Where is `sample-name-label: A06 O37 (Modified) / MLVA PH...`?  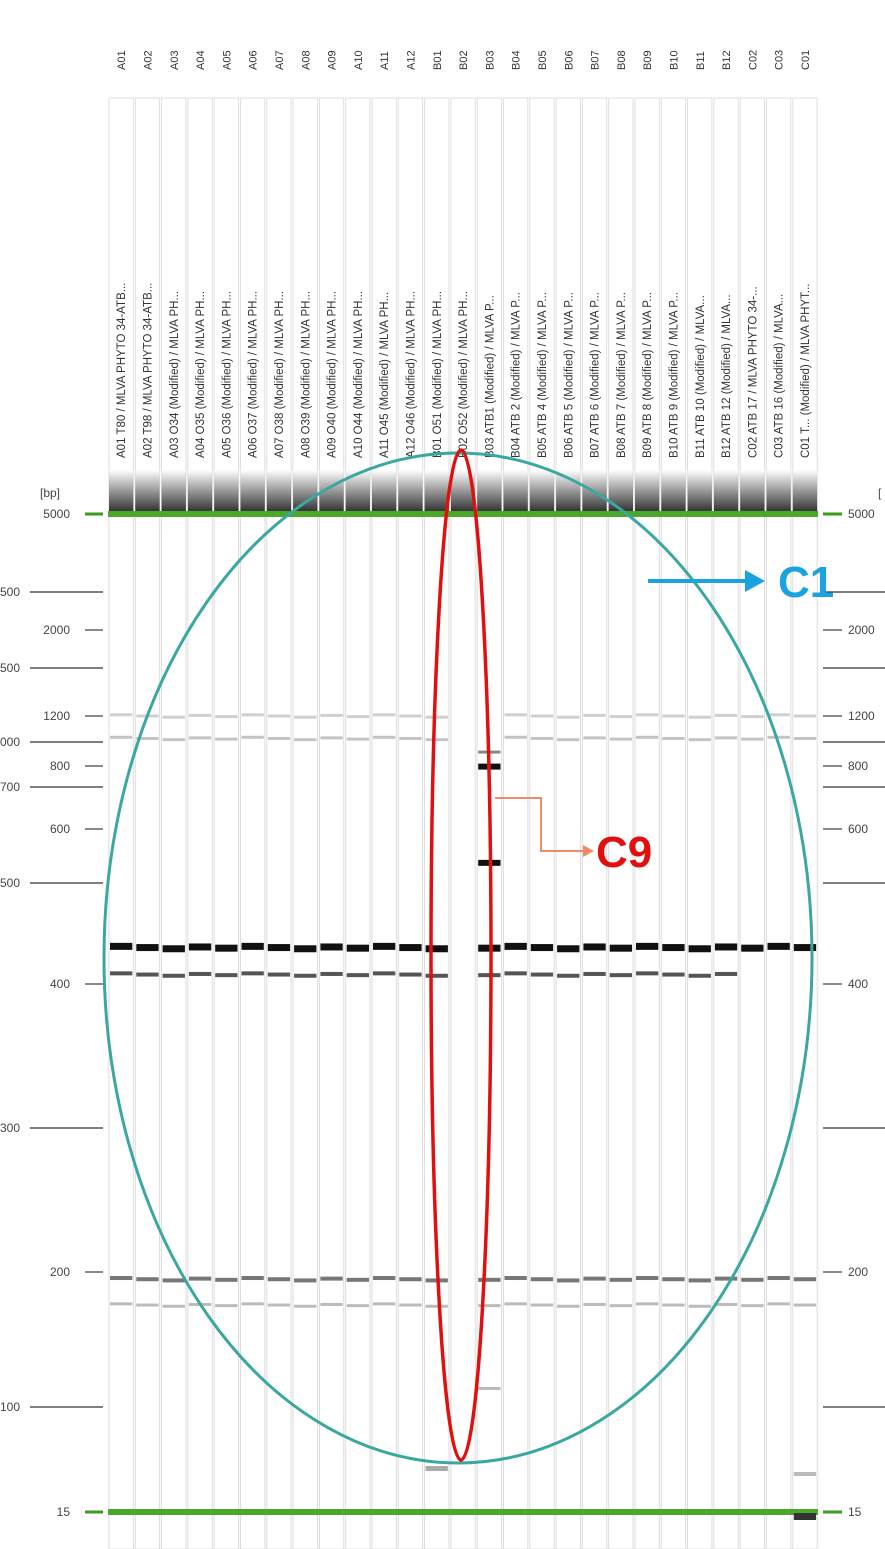
sample-name-label: A06 O37 (Modified) / MLVA PH... is located at coordinates (254, 374).